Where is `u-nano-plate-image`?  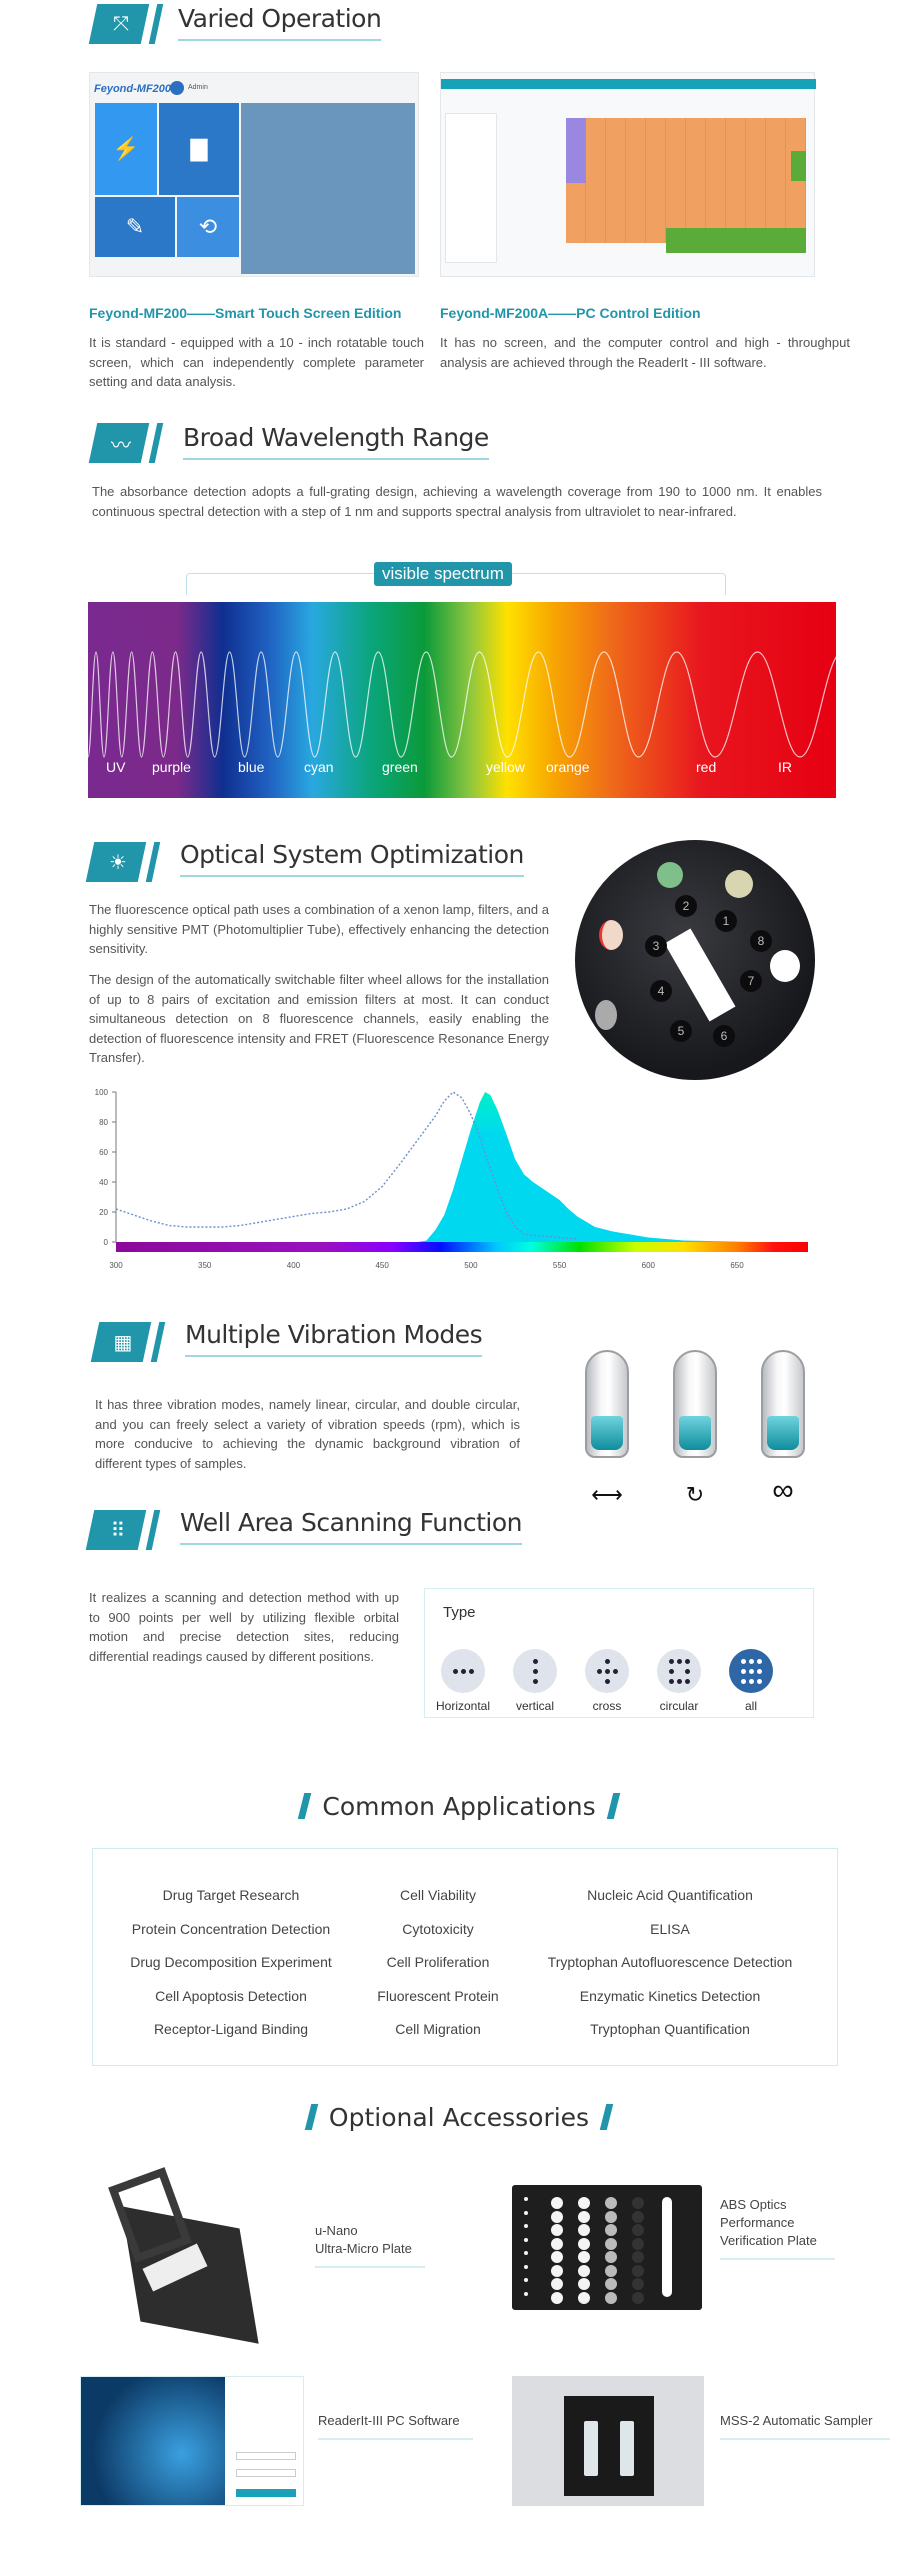 u-nano-plate-image is located at coordinates (190, 2255).